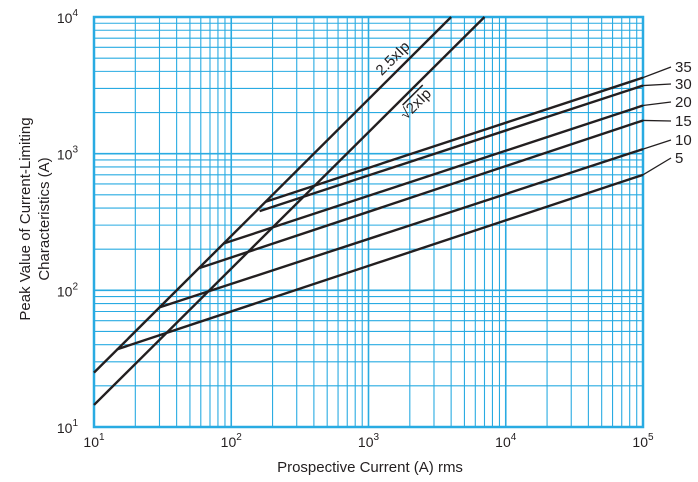 Image resolution: width=698 pixels, height=482 pixels. I want to click on y-axis-label-line-1: Peak Value of Current-Limiting, so click(25, 218).